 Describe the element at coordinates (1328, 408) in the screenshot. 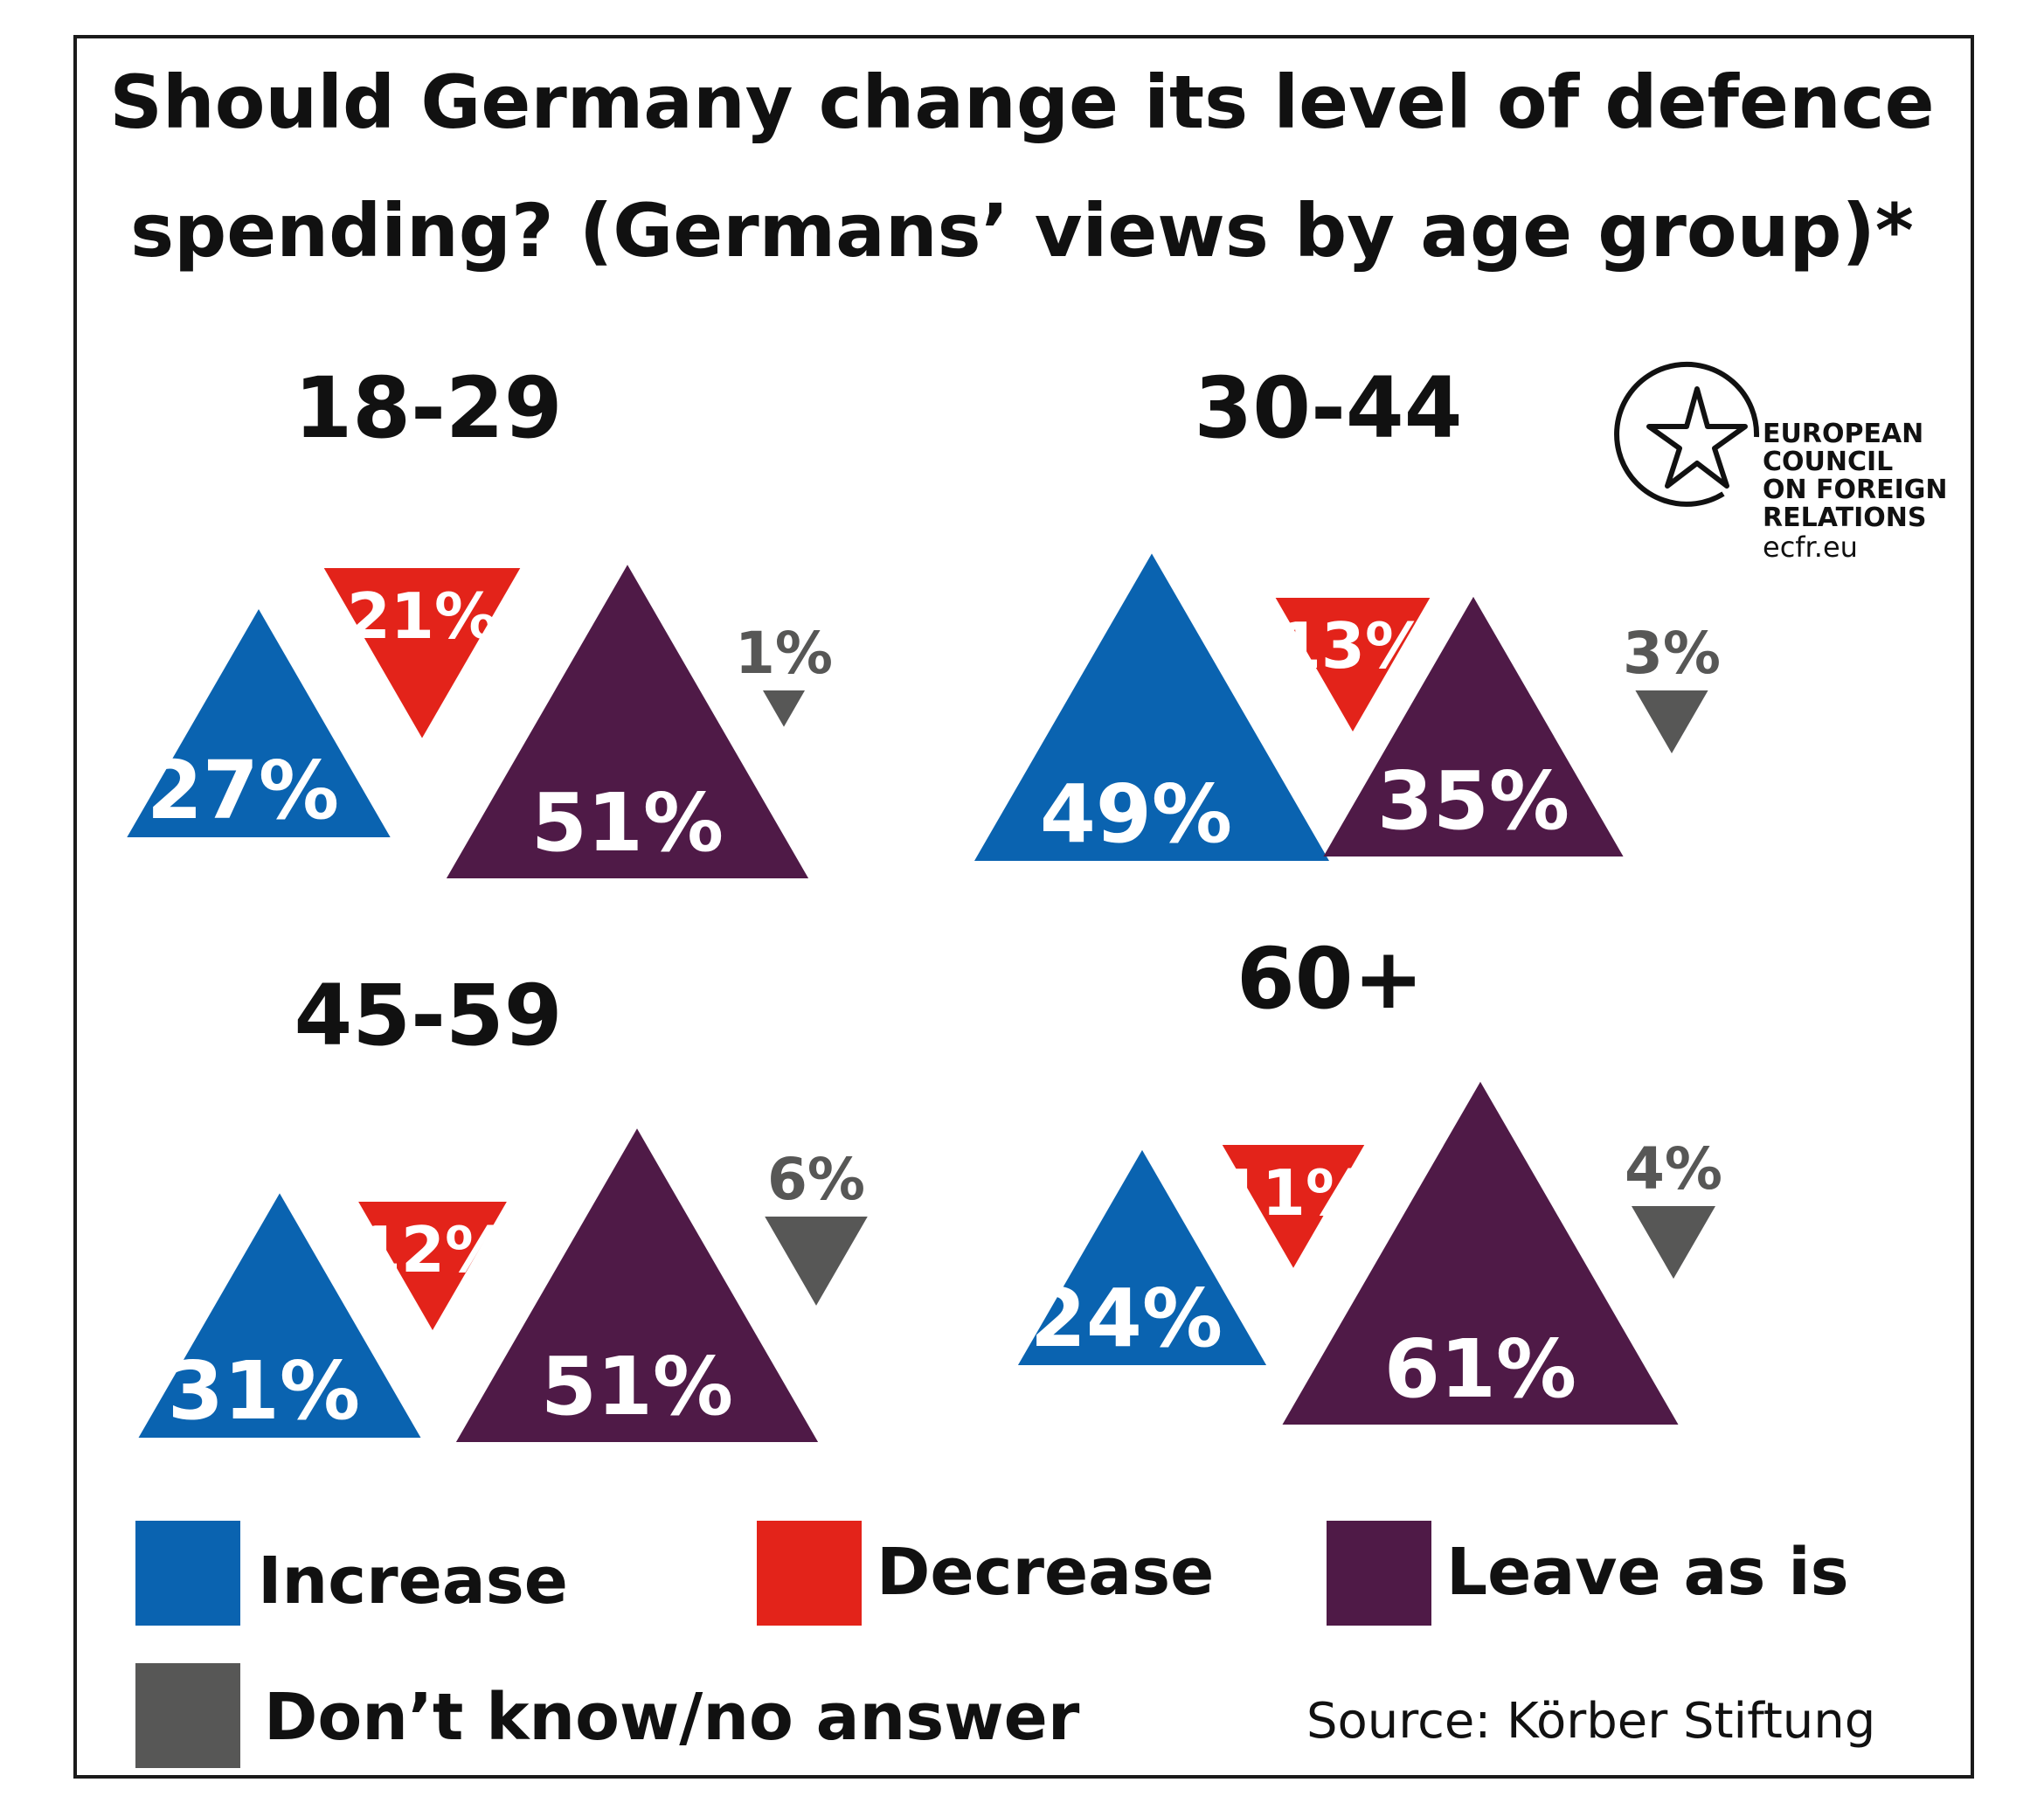

I see `group-title-30-44: 30-44` at that location.